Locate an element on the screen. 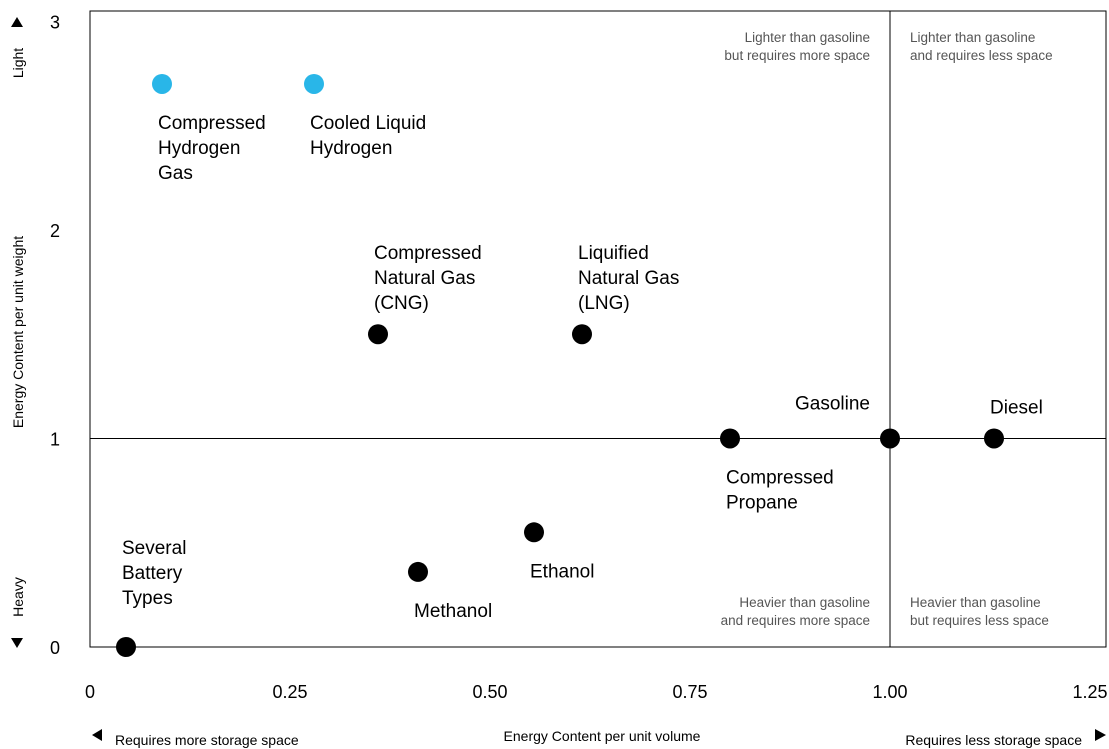 The height and width of the screenshot is (749, 1109). x-tick-label: 1.00 is located at coordinates (889, 692).